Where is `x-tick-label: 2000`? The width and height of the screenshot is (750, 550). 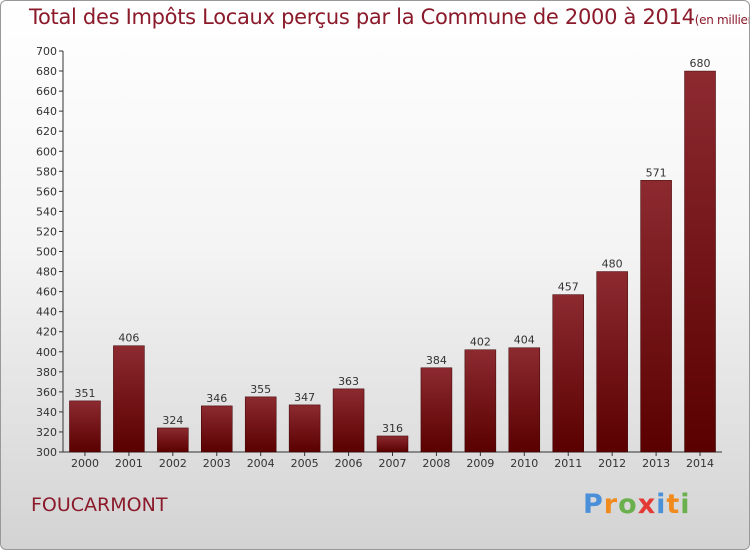 x-tick-label: 2000 is located at coordinates (85, 463).